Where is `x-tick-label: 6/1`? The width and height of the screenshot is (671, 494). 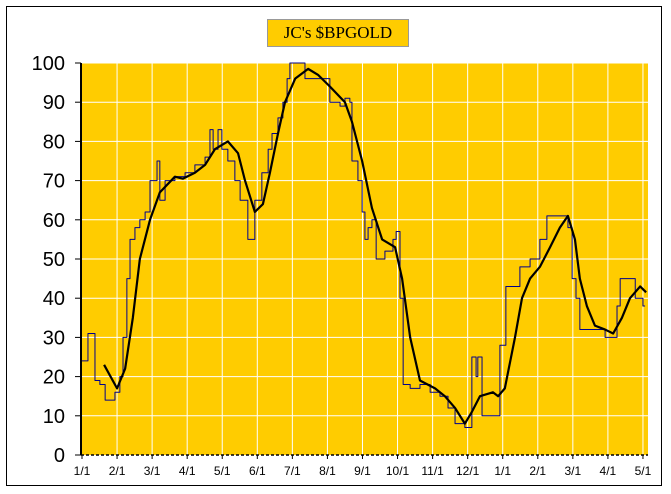
x-tick-label: 6/1 is located at coordinates (257, 471).